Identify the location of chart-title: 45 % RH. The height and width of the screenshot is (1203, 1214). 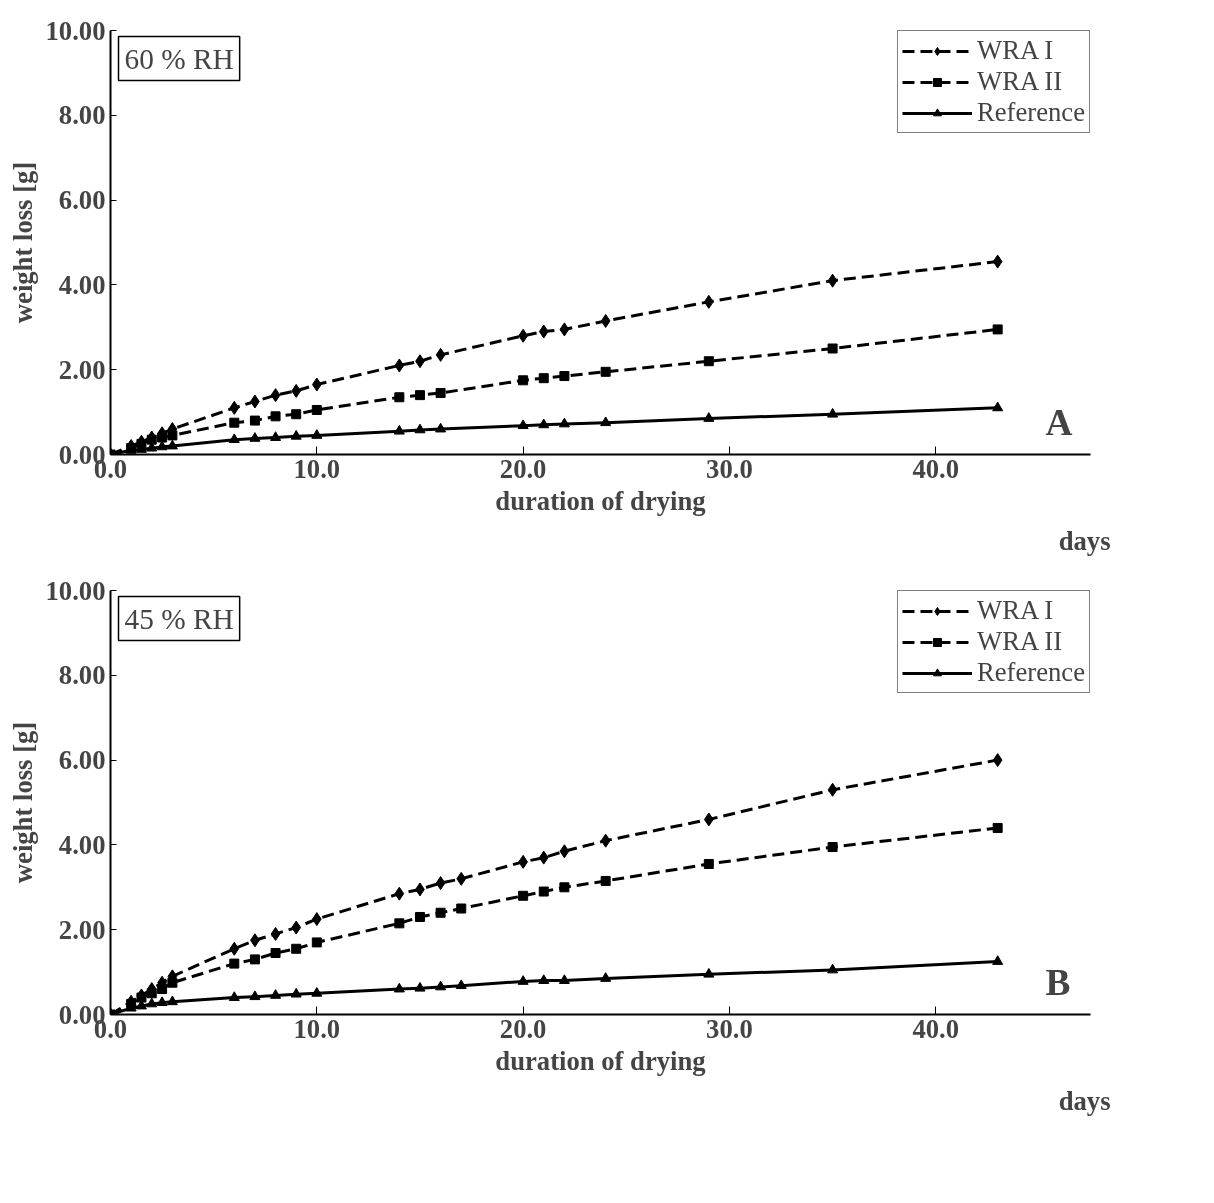
(179, 618).